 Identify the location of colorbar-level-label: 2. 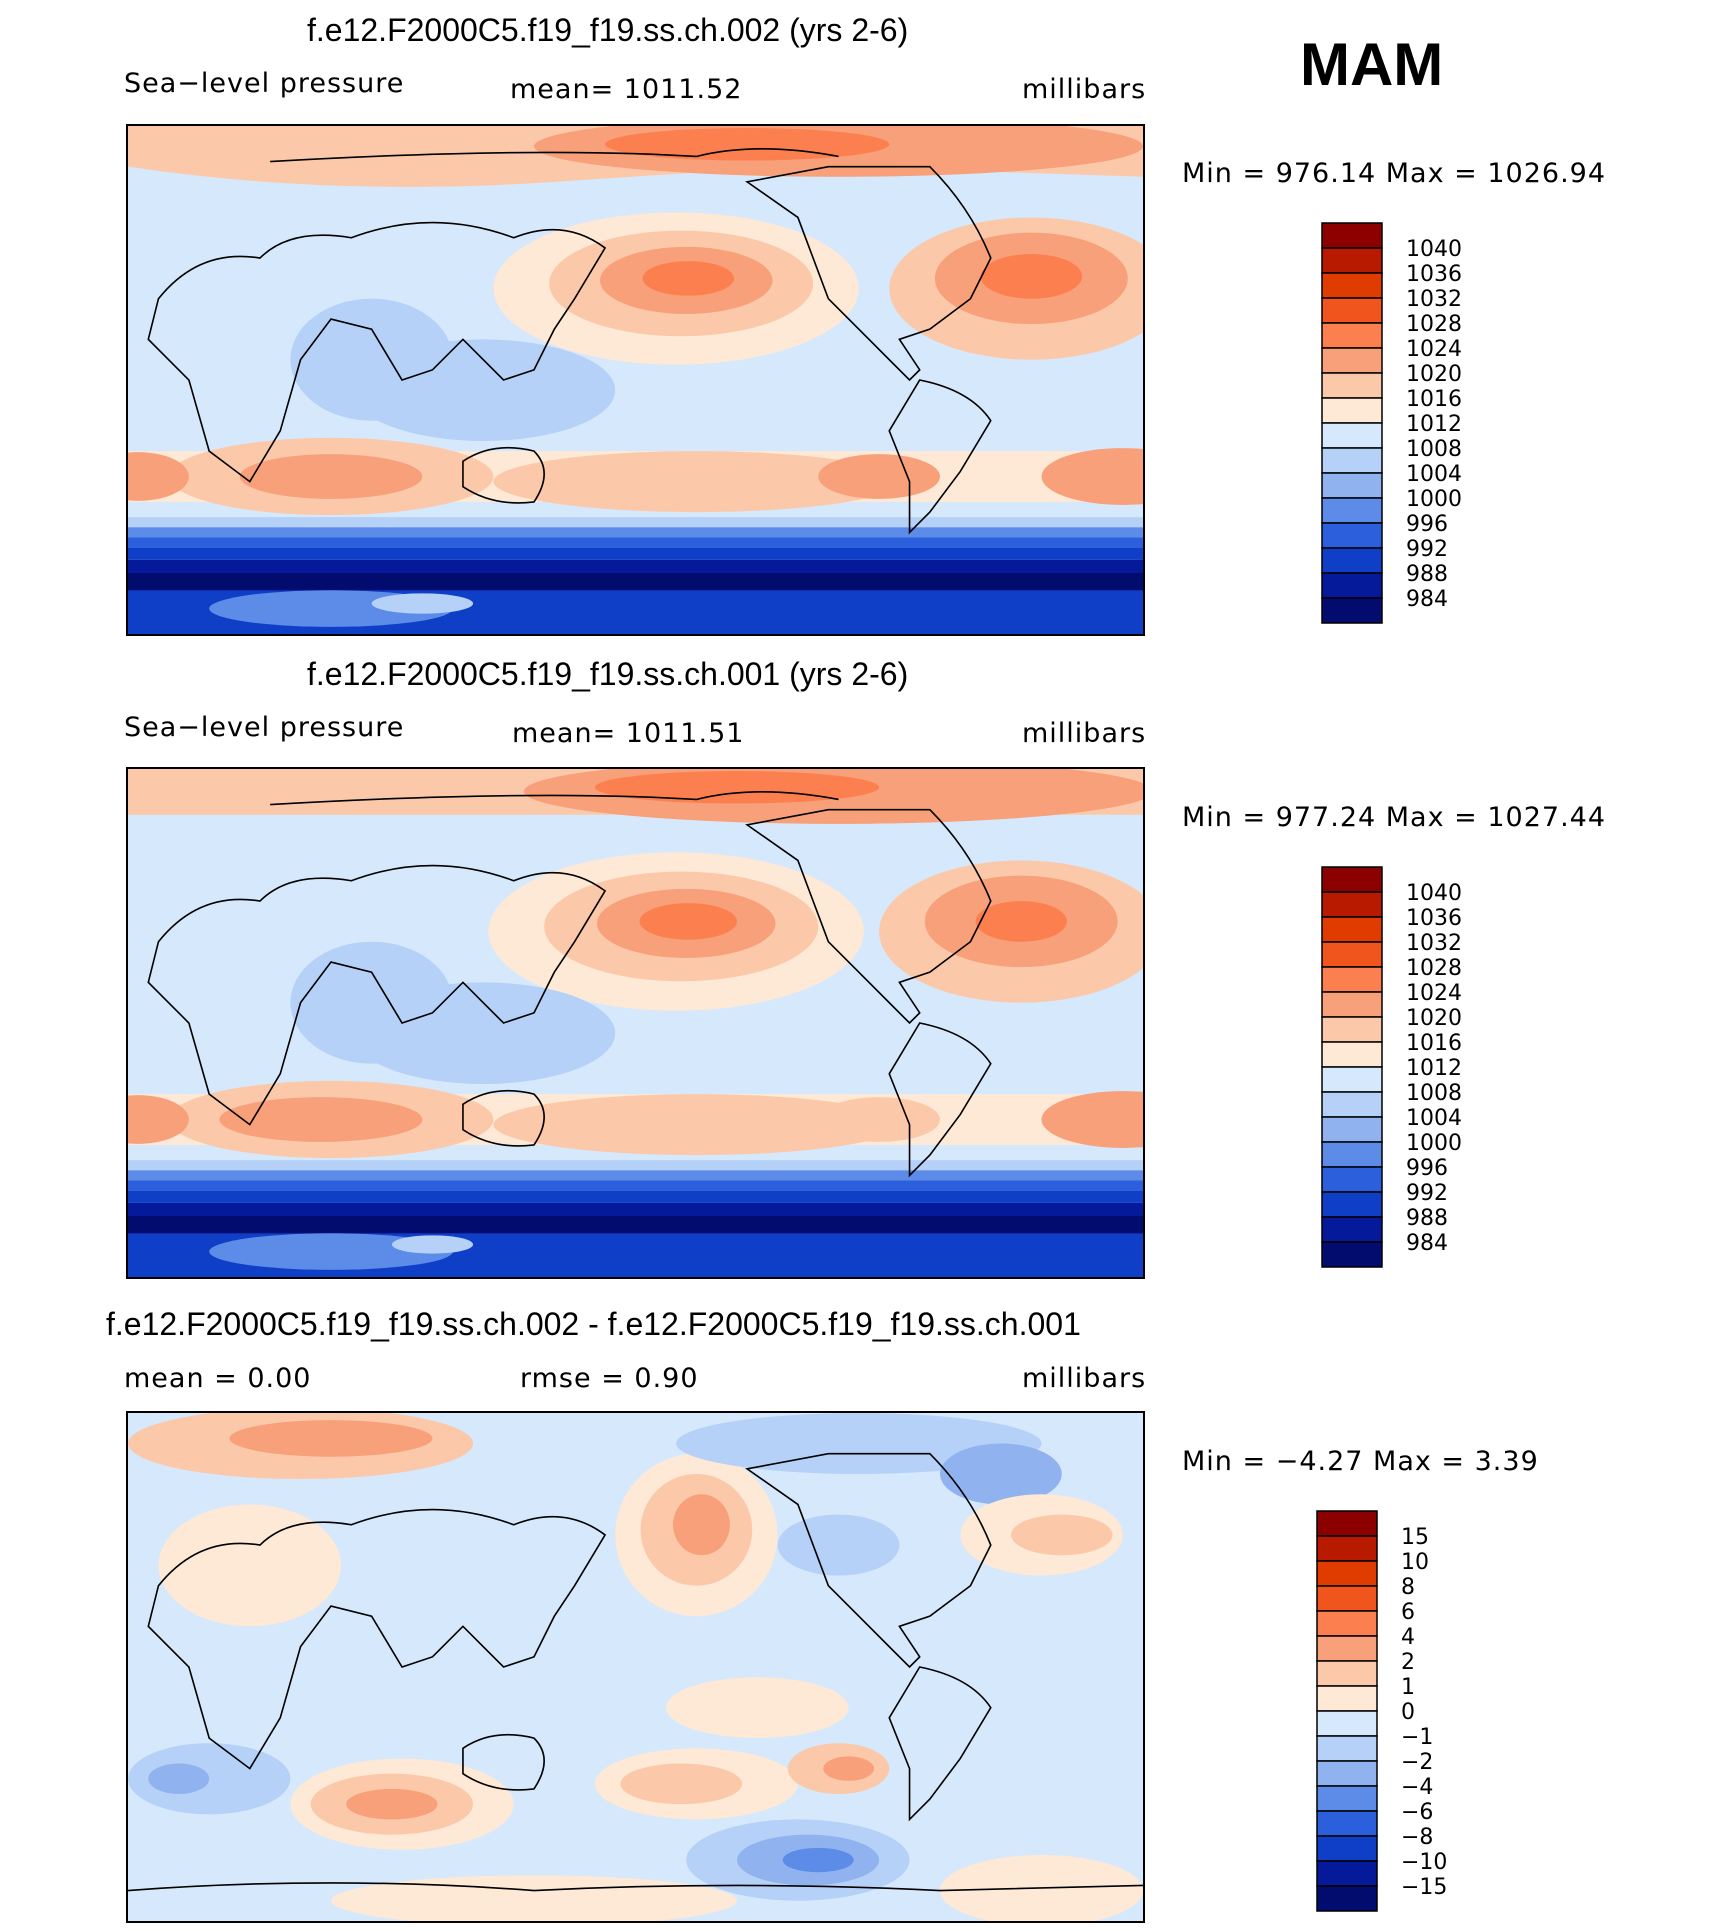
(1408, 1662).